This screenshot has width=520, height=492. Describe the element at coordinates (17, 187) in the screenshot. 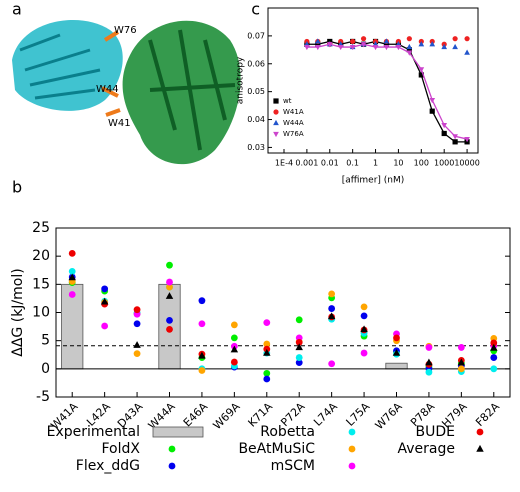

I see `panel-label: b` at that location.